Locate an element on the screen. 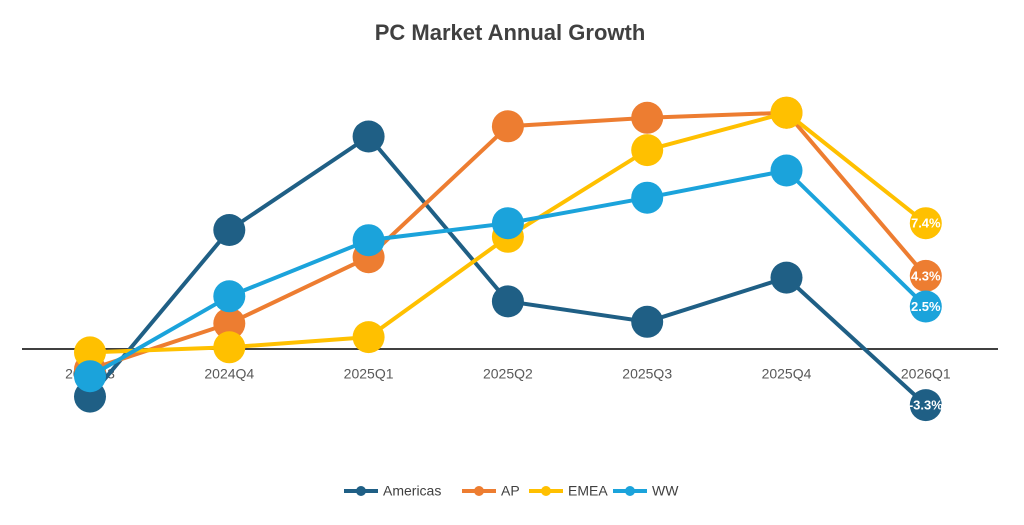 The width and height of the screenshot is (1024, 525). x-tick-label: 2025Q3 is located at coordinates (647, 374).